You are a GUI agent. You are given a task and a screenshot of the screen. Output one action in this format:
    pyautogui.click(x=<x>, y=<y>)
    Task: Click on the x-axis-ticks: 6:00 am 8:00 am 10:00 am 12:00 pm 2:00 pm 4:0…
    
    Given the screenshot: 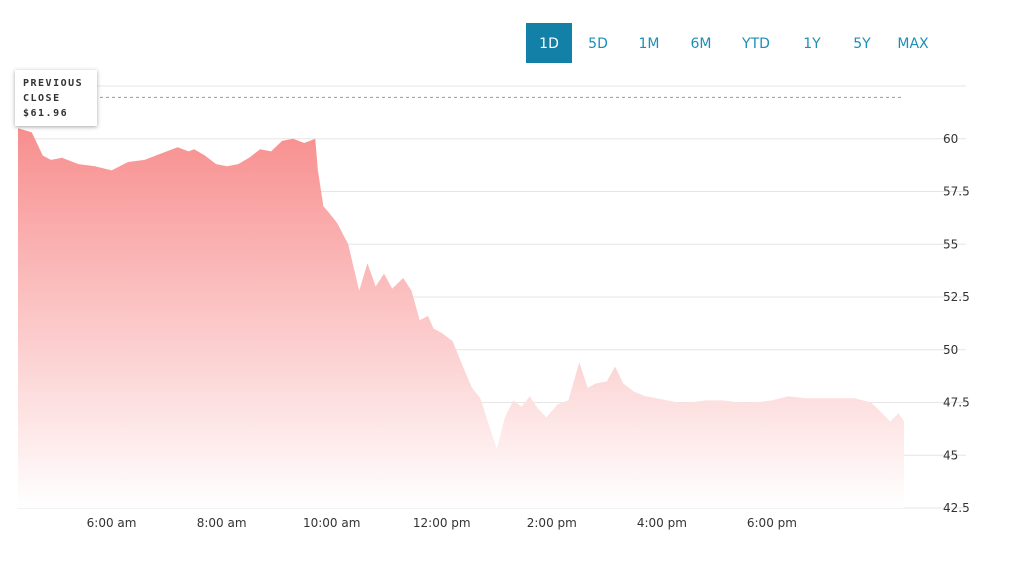 What is the action you would take?
    pyautogui.click(x=442, y=523)
    